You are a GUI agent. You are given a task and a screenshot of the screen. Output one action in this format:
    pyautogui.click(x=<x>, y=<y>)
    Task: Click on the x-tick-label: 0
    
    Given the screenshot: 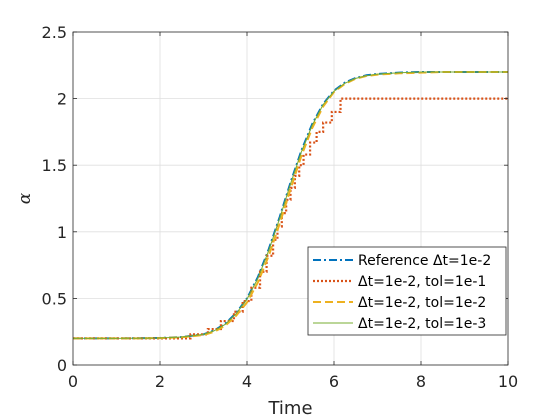 What is the action you would take?
    pyautogui.click(x=73, y=381)
    